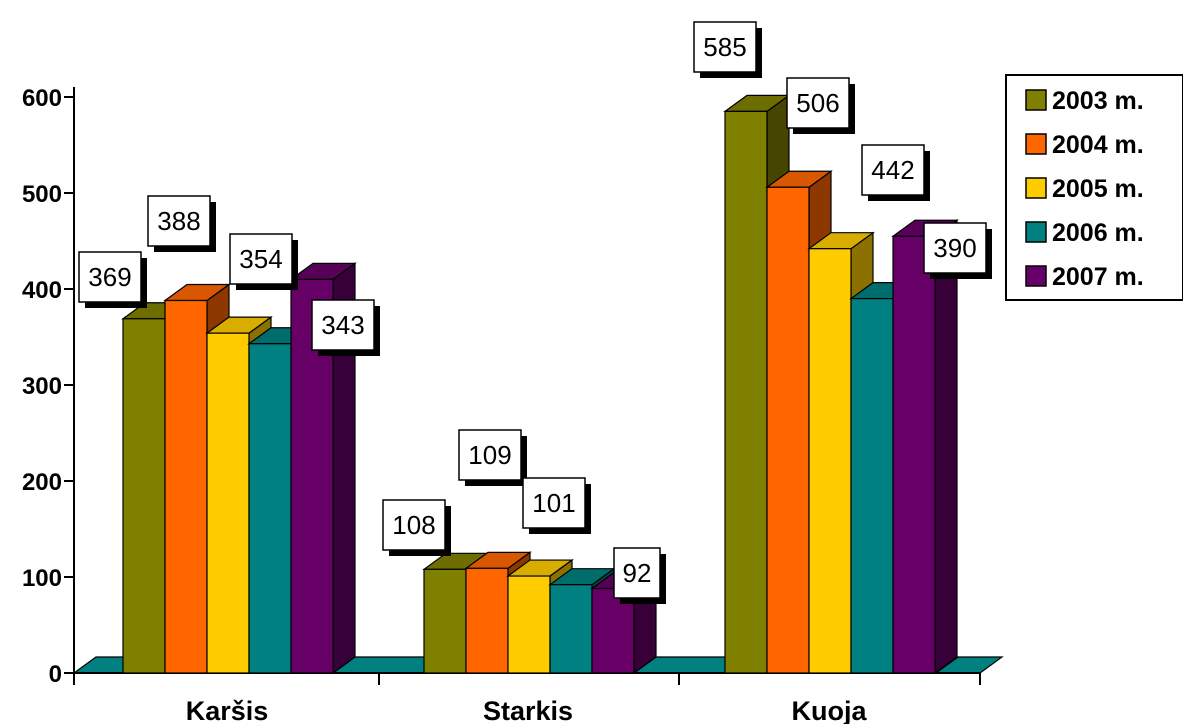  Describe the element at coordinates (528, 710) in the screenshot. I see `x-category-label: Starkis` at that location.